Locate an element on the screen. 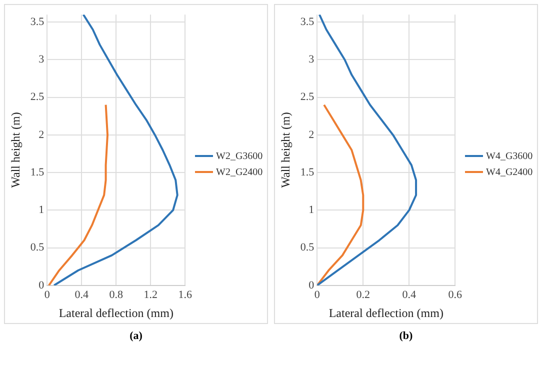 This screenshot has height=366, width=550. legend-label: W4_G3600 is located at coordinates (509, 156).